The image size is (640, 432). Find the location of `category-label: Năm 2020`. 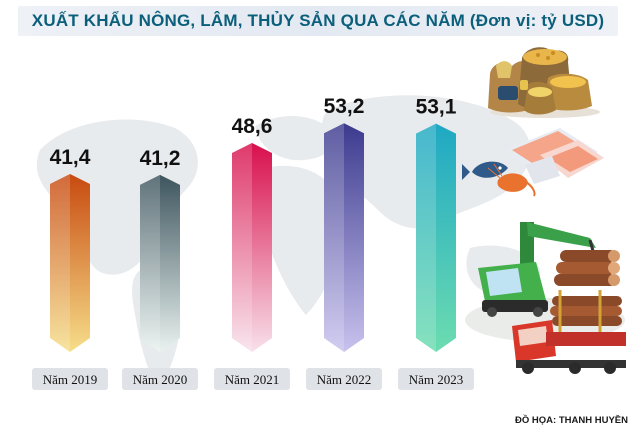

category-label: Năm 2020 is located at coordinates (160, 379).